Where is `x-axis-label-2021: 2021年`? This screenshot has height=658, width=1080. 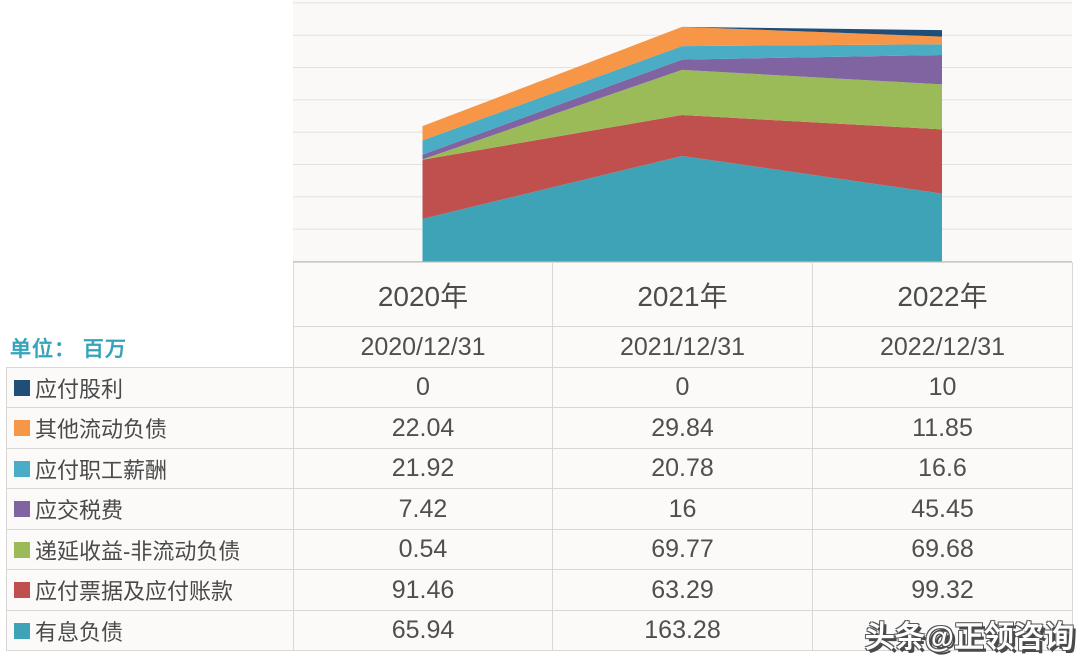 x-axis-label-2021: 2021年 is located at coordinates (682, 294).